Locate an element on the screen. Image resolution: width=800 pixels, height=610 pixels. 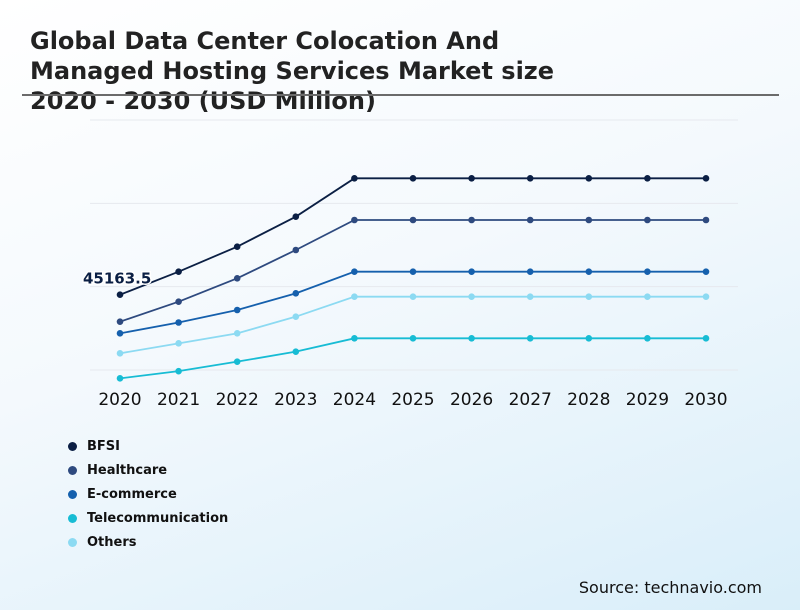
data-point-healthcare-2030 is located at coordinates (706, 220).